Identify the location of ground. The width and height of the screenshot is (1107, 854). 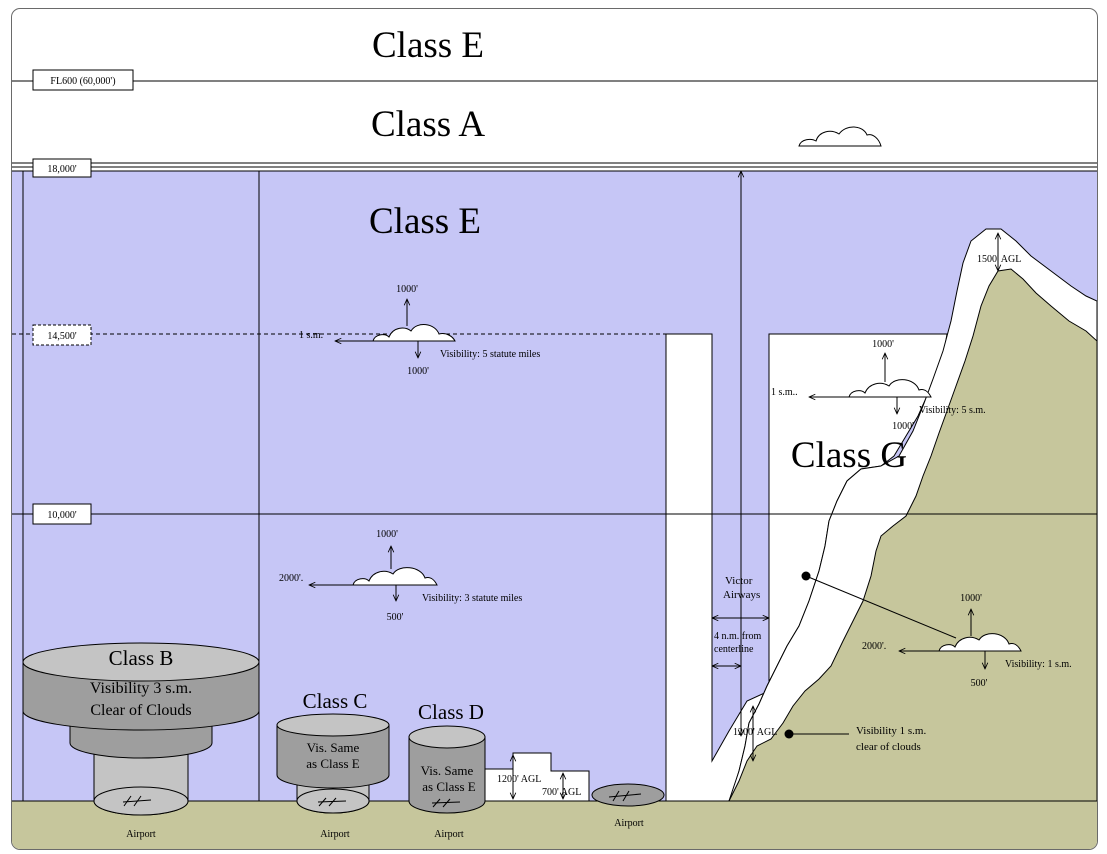
(554, 825).